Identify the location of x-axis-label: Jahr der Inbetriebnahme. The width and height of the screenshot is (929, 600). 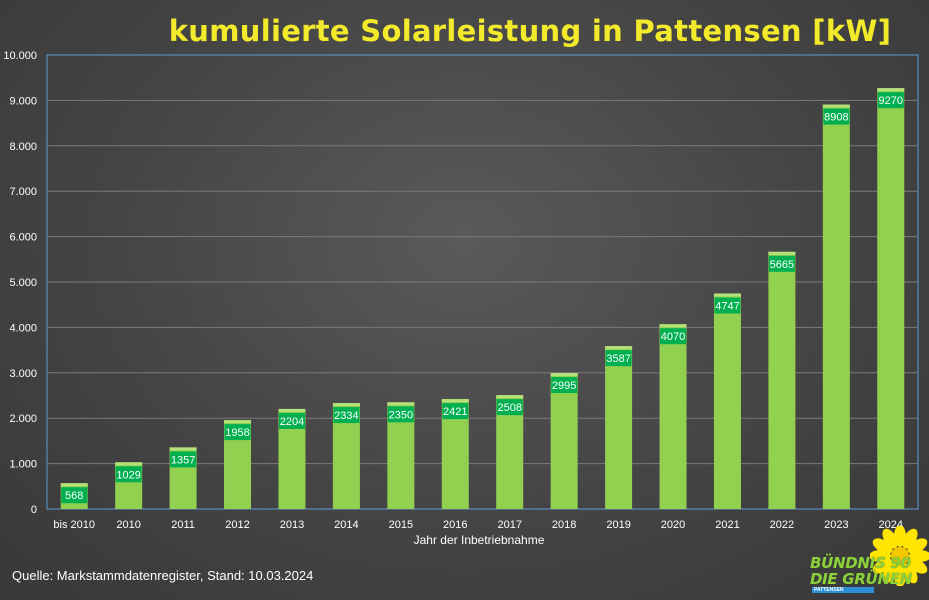
(479, 540).